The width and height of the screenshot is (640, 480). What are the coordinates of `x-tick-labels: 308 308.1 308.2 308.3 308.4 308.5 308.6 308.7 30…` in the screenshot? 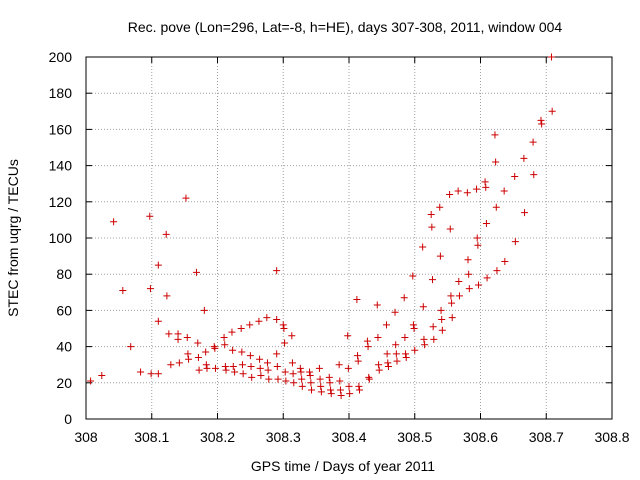 It's located at (351, 437).